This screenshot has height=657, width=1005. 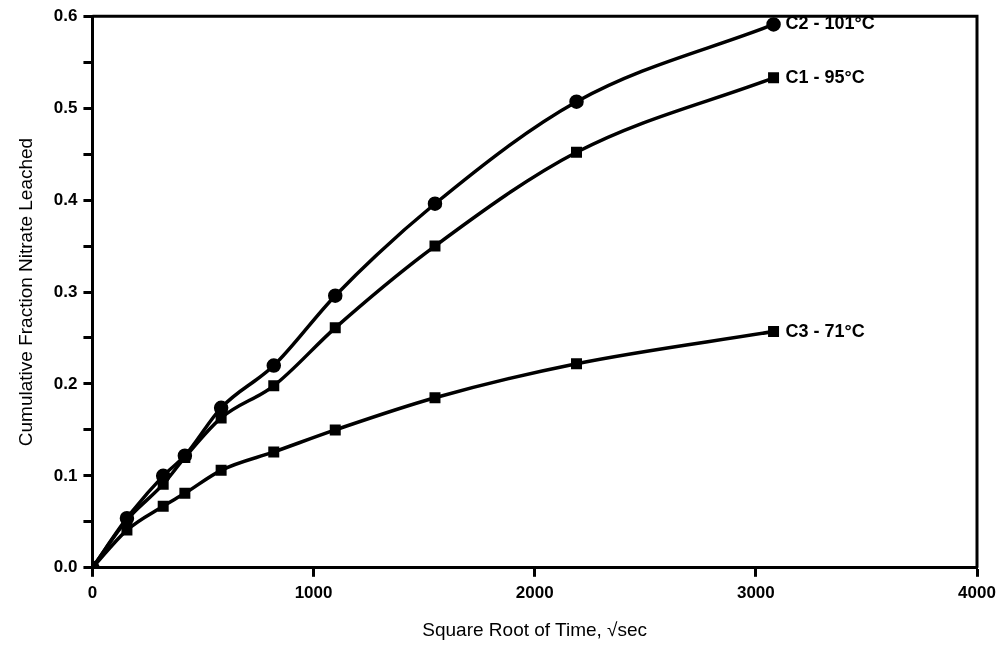 I want to click on series-label: C1 - 95°C, so click(x=825, y=76).